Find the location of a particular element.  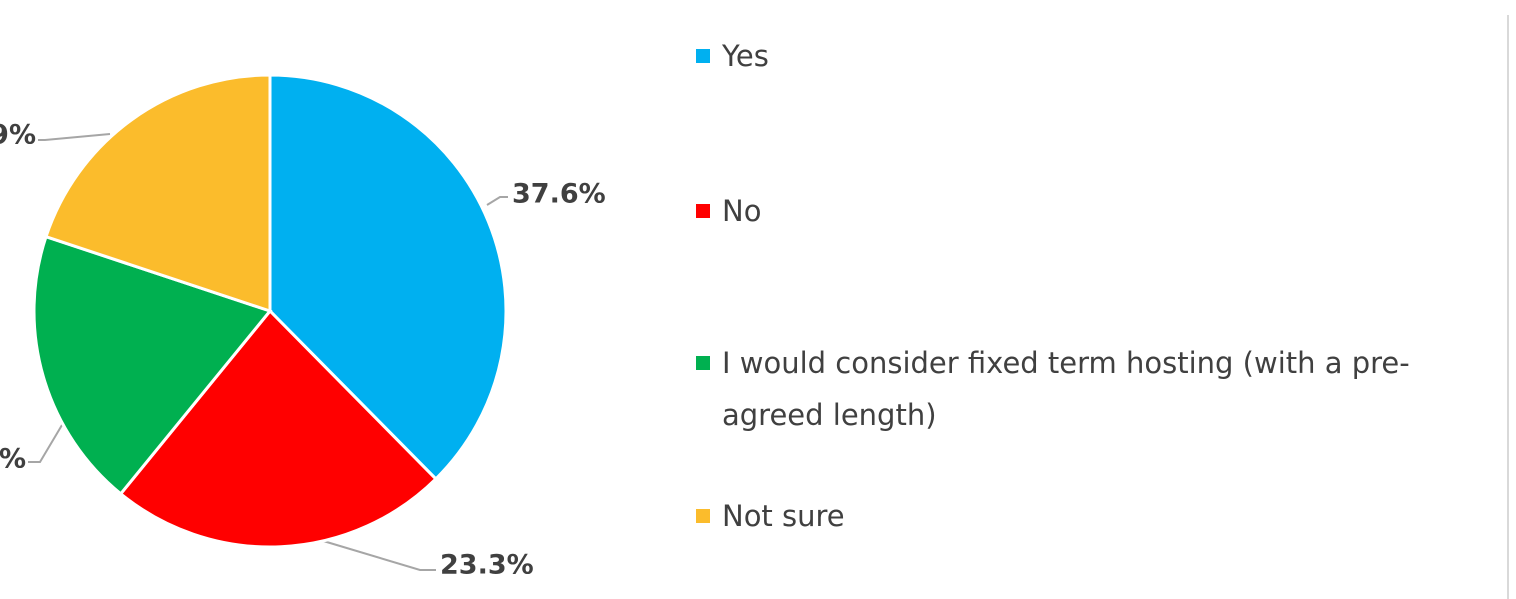

legend-label: Yes is located at coordinates (745, 56).